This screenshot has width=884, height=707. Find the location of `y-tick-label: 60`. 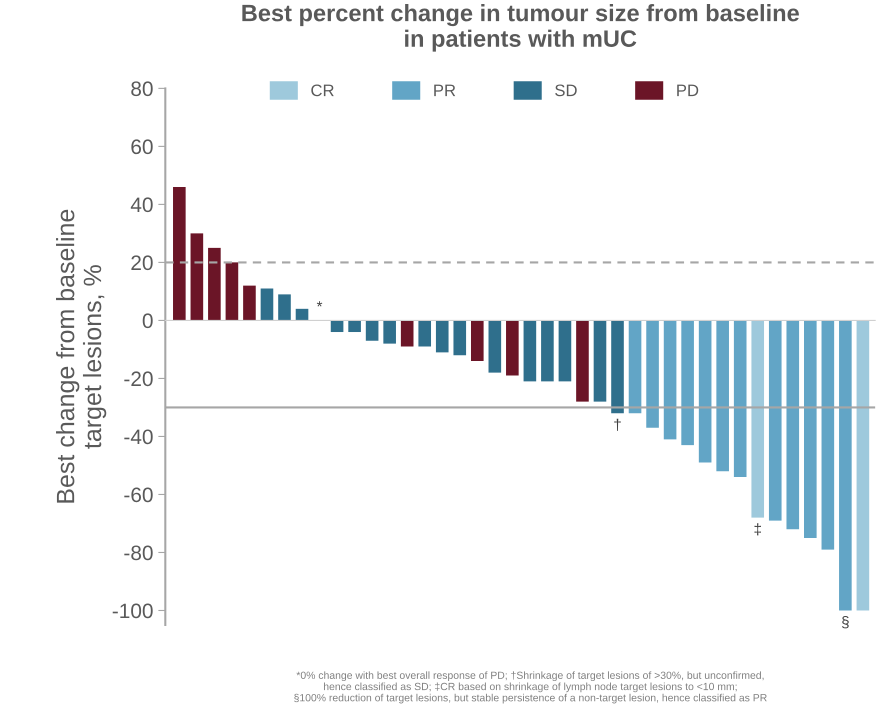

y-tick-label: 60 is located at coordinates (142, 146).